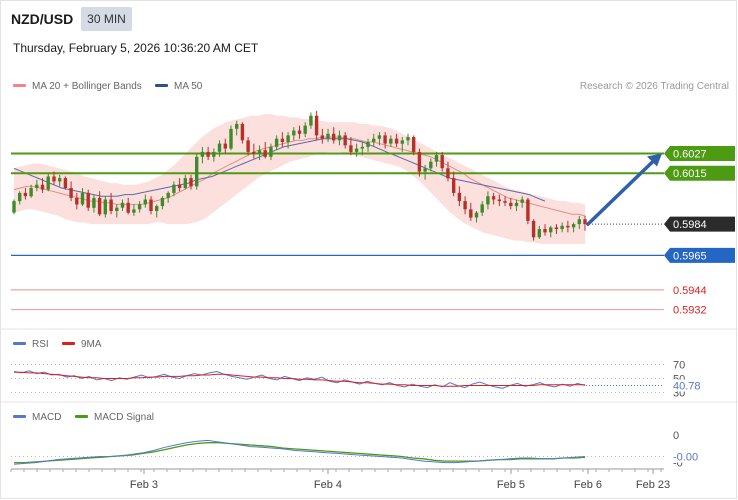 The width and height of the screenshot is (738, 500). I want to click on price-label: 0.5965, so click(690, 256).